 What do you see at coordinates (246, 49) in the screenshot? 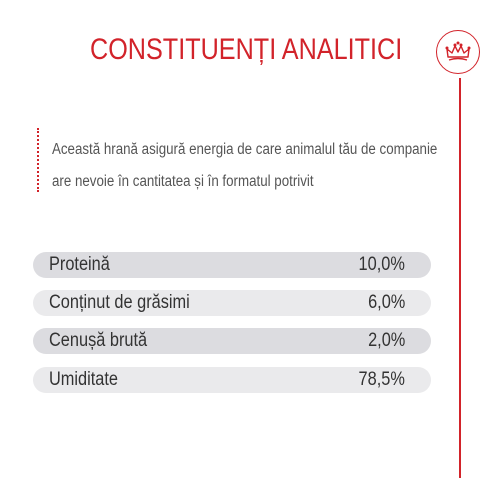
I see `page-title: CONSTITUENȚI ANALITICI` at bounding box center [246, 49].